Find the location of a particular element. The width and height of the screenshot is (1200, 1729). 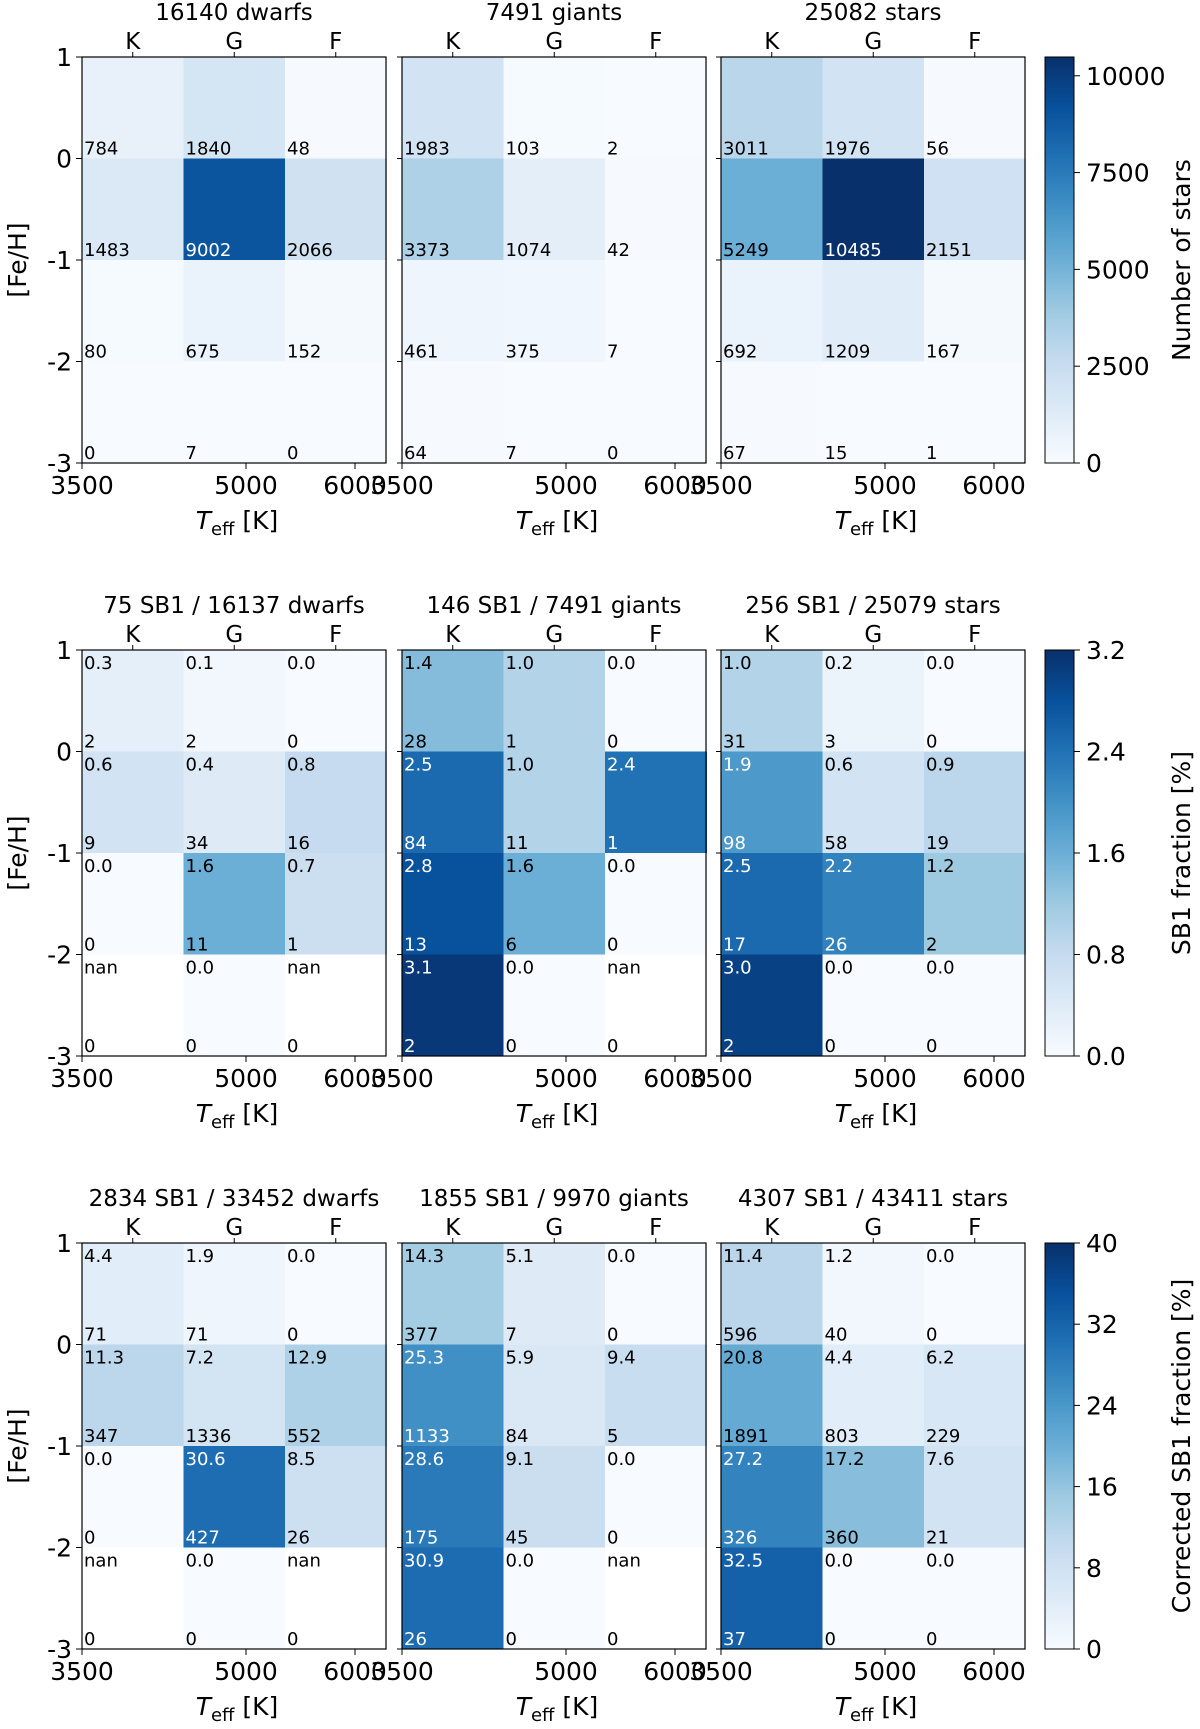

colorbar is located at coordinates (1059, 260).